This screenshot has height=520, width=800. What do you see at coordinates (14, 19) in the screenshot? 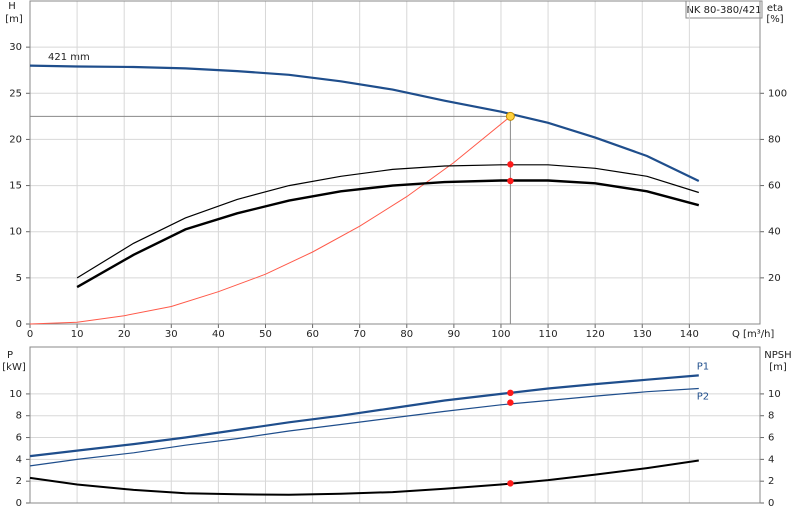
I see `y-axis-unit: [m]` at bounding box center [14, 19].